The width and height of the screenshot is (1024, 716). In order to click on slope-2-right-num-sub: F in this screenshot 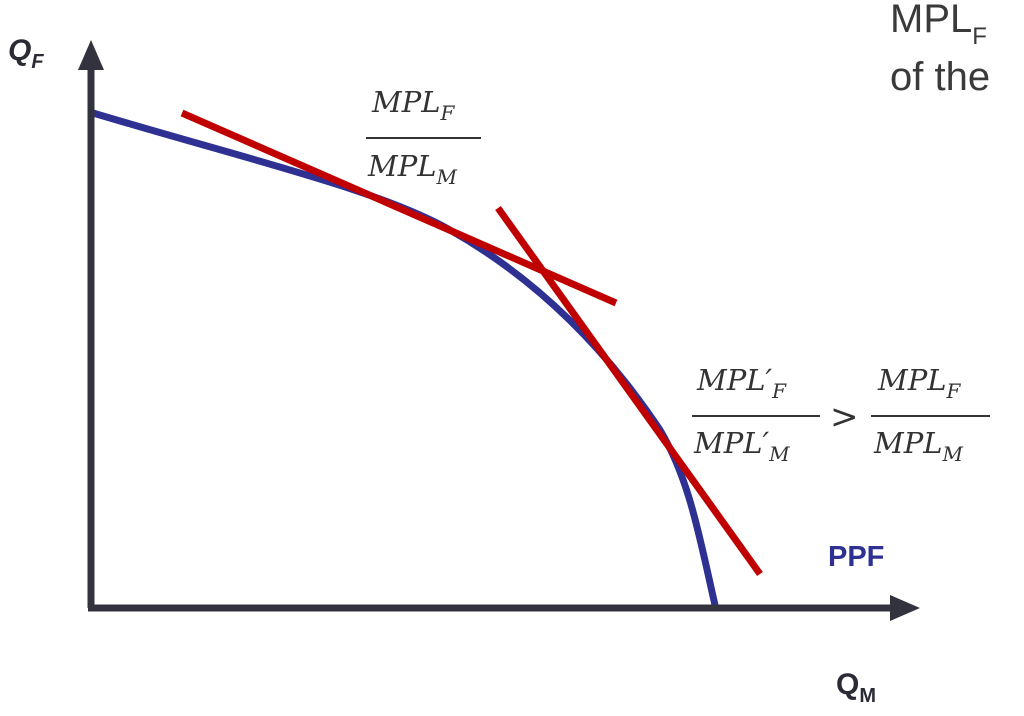, I will do `click(953, 391)`.